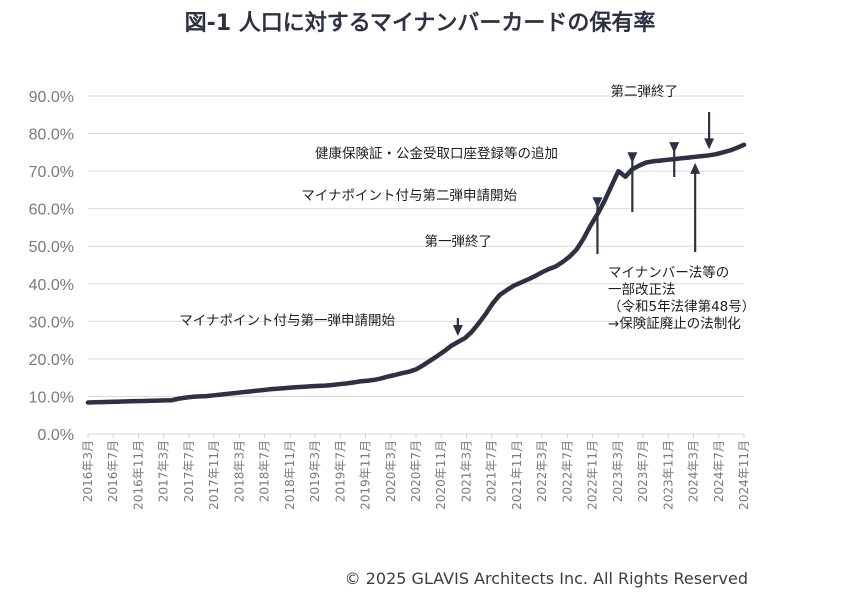 The image size is (853, 597). What do you see at coordinates (441, 475) in the screenshot?
I see `x-tick-label: 2020年11月` at bounding box center [441, 475].